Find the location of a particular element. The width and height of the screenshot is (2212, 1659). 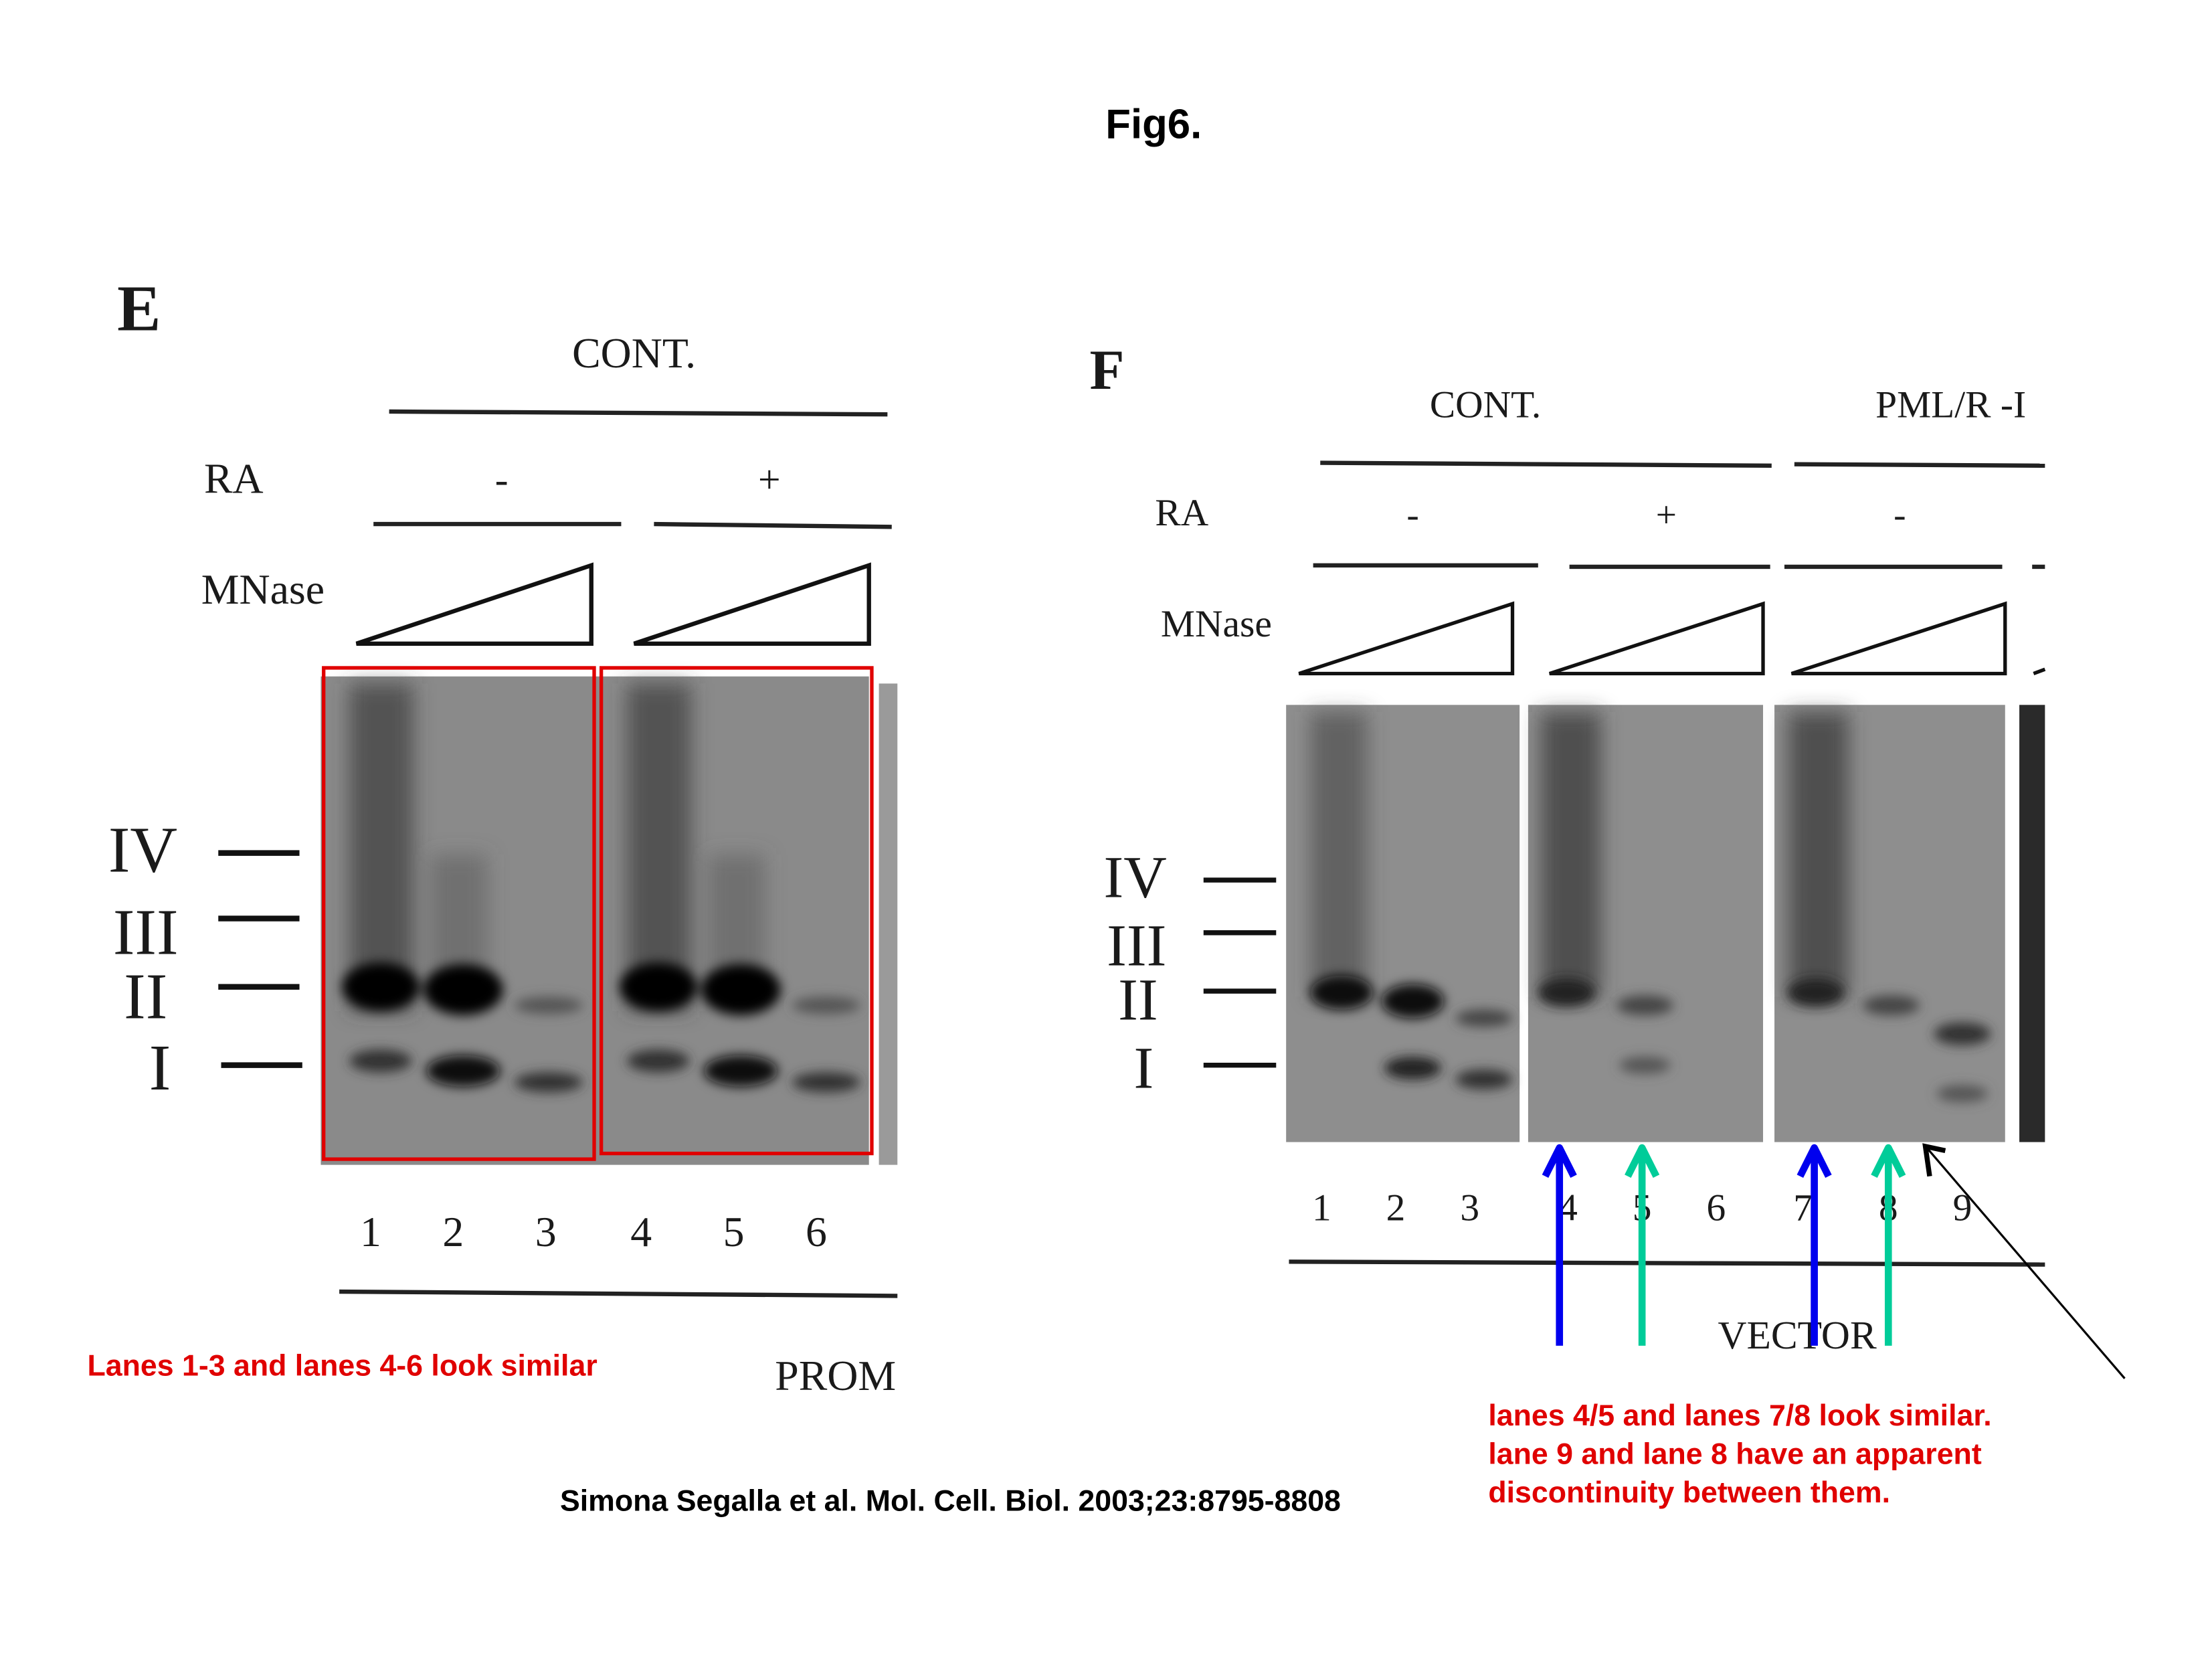

panel-e-annotation: Lanes 1-3 and lanes 4-6 look similar is located at coordinates (342, 1367).